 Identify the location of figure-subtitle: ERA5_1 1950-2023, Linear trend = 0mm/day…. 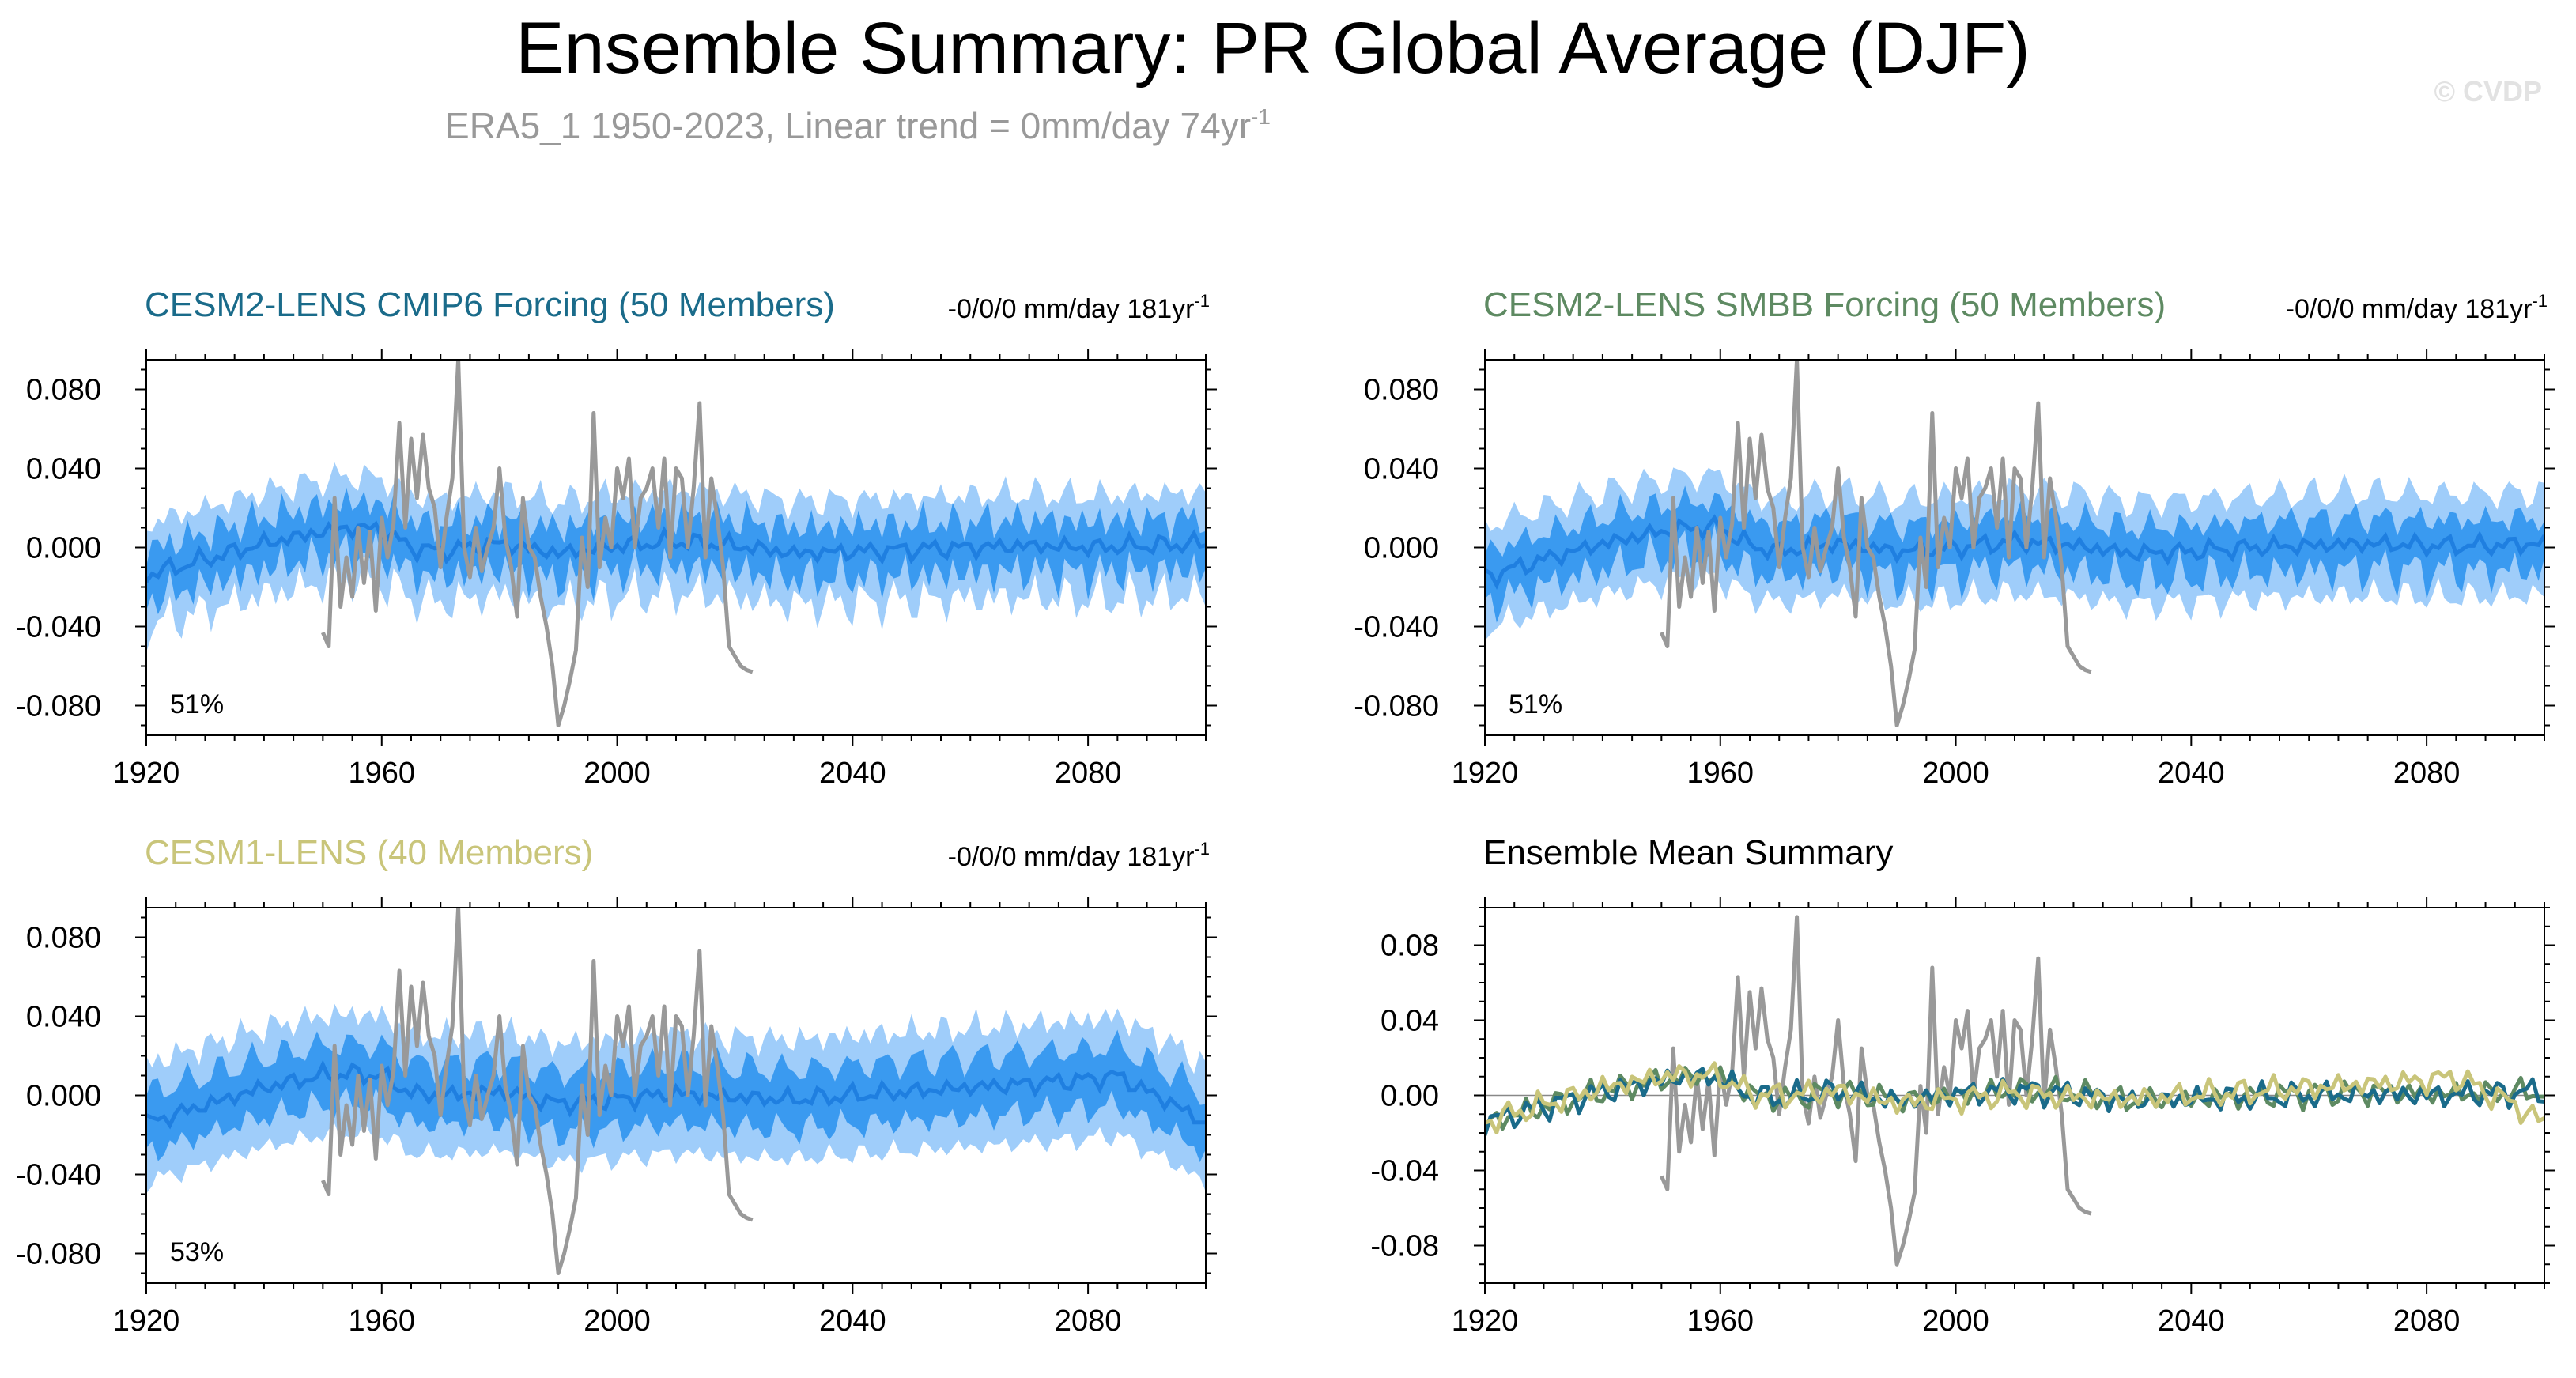
(858, 125).